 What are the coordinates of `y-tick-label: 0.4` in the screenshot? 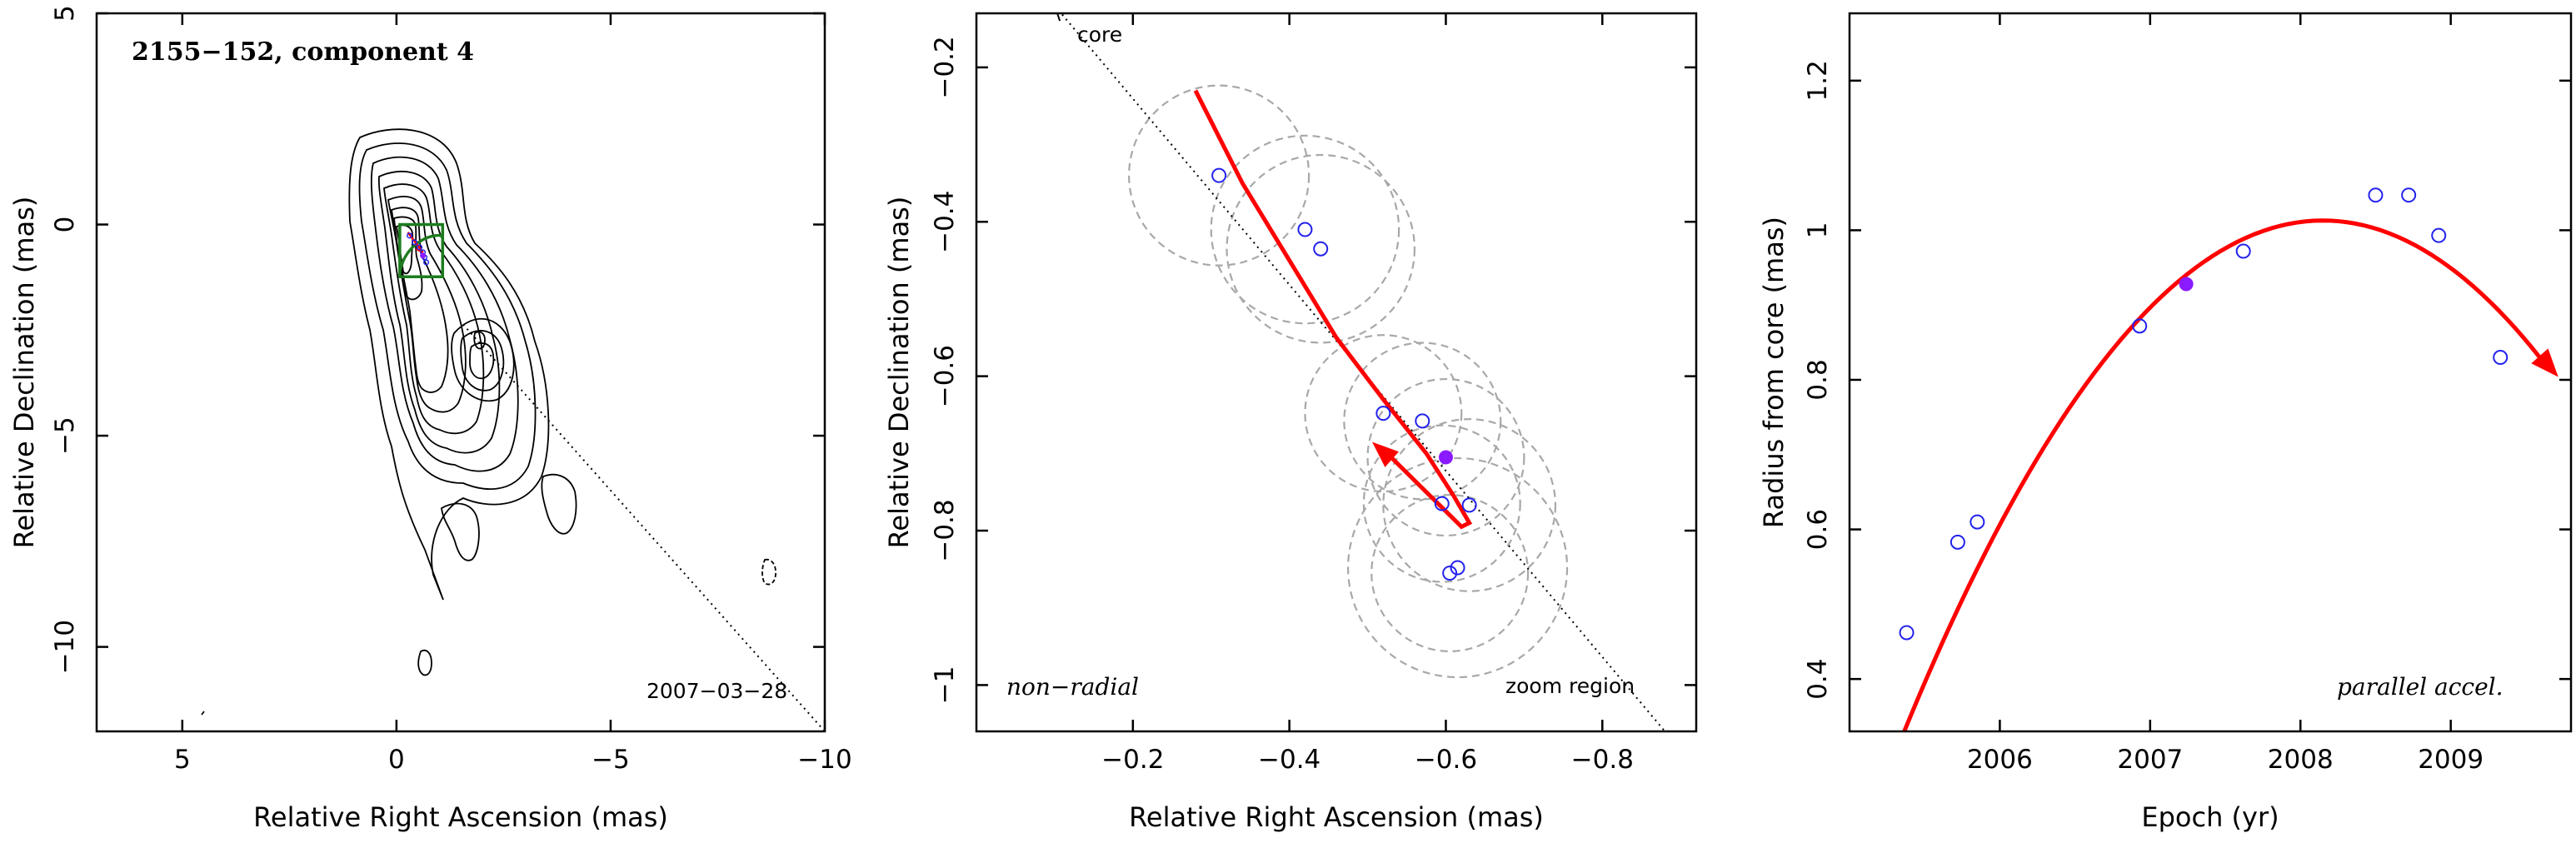 It's located at (1818, 678).